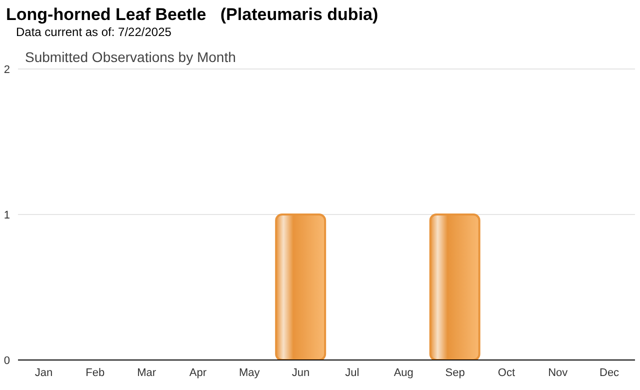  What do you see at coordinates (146, 372) in the screenshot?
I see `x-tick-label: Mar` at bounding box center [146, 372].